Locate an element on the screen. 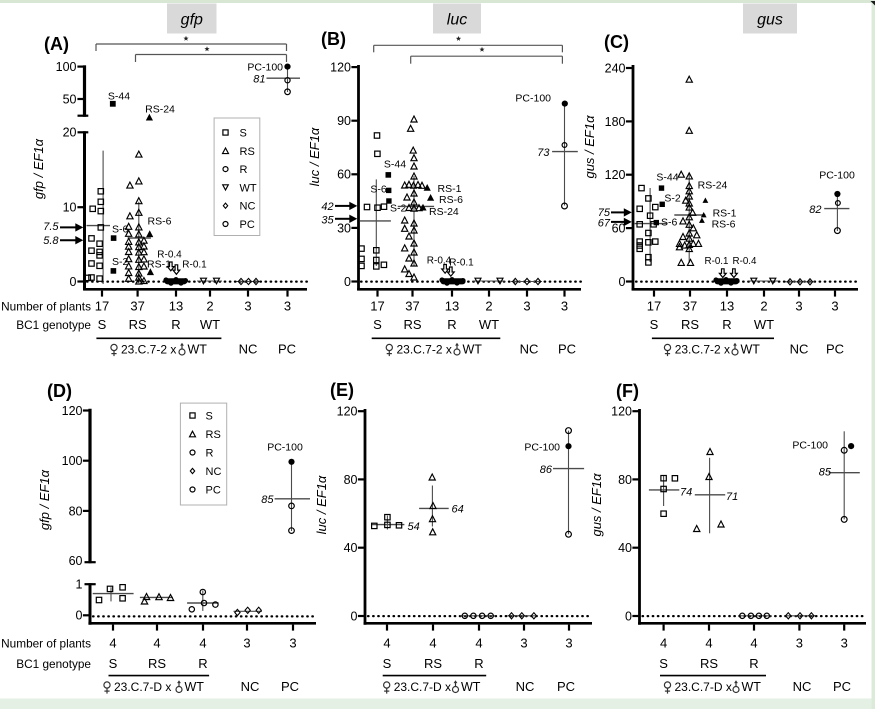  svg-text: 7.5 is located at coordinates (51, 227).